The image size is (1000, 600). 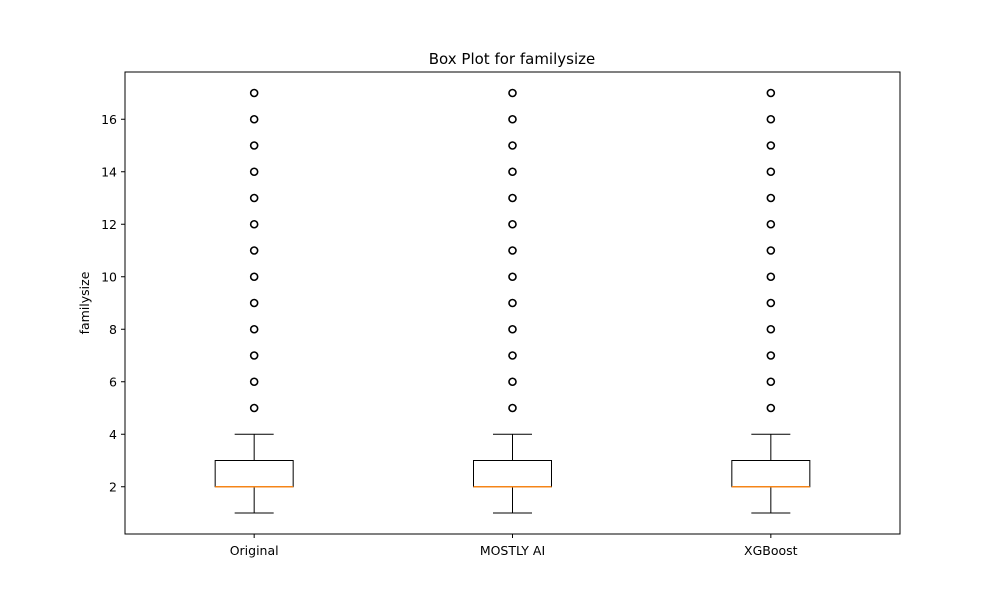 What do you see at coordinates (109, 276) in the screenshot?
I see `y-tick-label: 10` at bounding box center [109, 276].